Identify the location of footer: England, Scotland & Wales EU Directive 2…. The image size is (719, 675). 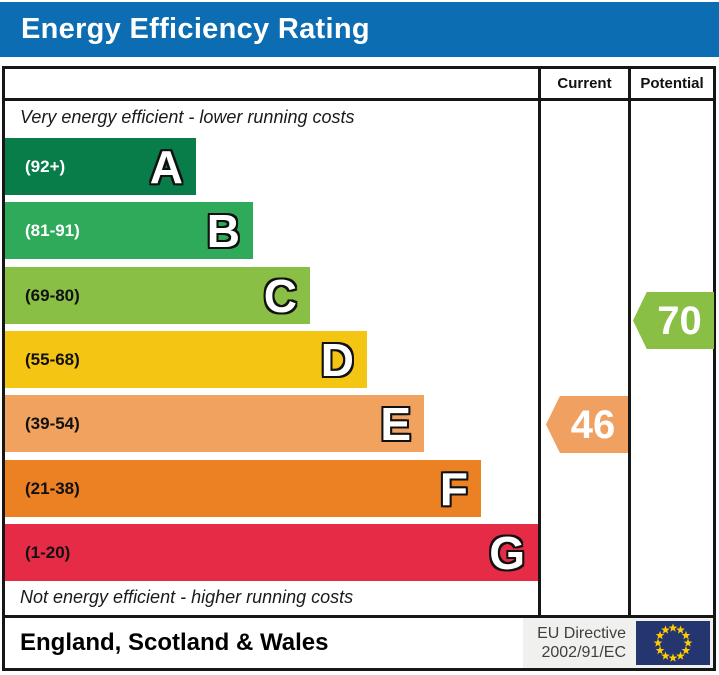
(359, 643).